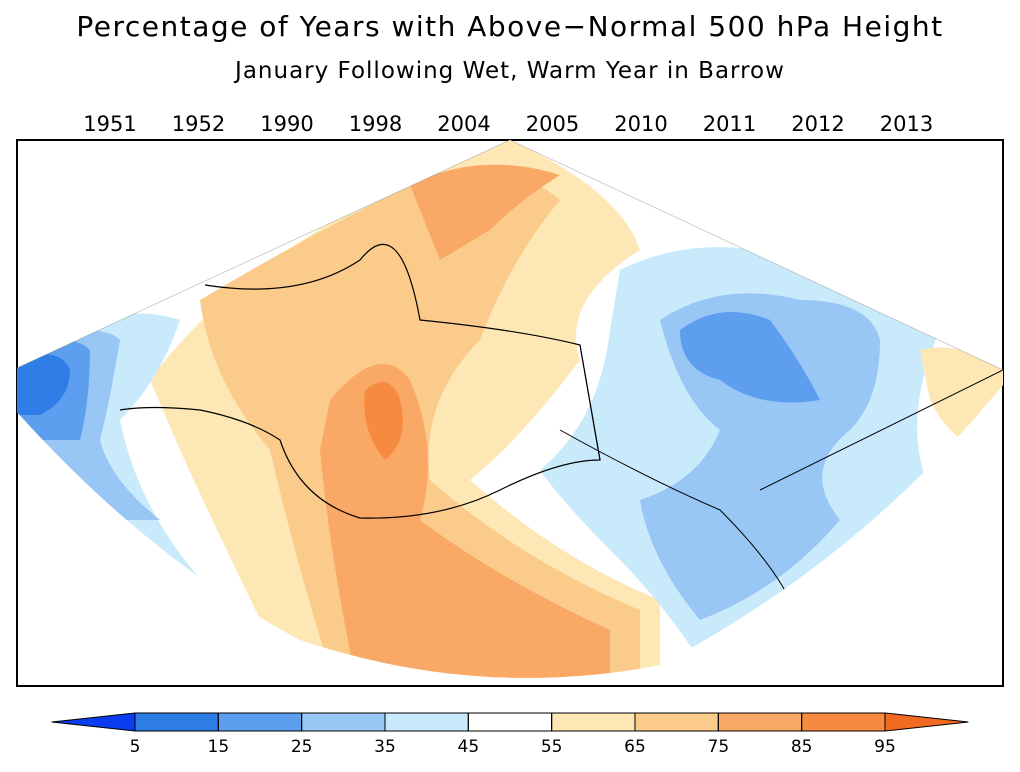 The image size is (1020, 772). Describe the element at coordinates (463, 124) in the screenshot. I see `year-label: 2004` at that location.